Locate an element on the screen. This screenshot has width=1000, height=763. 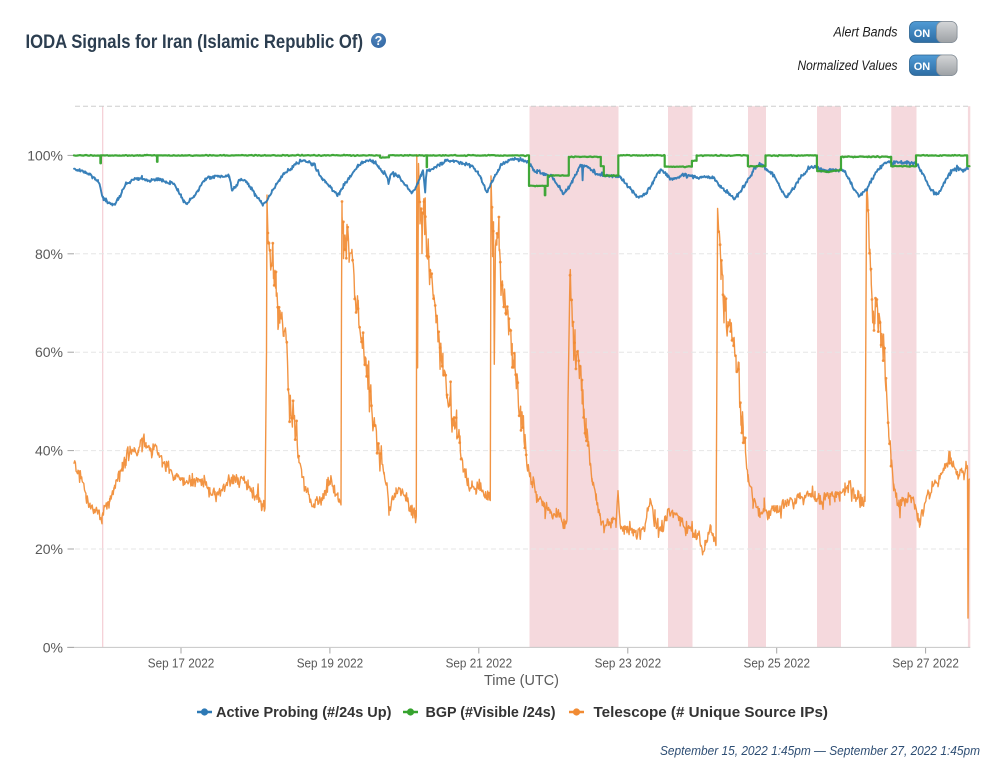
svg-text: 0% is located at coordinates (53, 647).